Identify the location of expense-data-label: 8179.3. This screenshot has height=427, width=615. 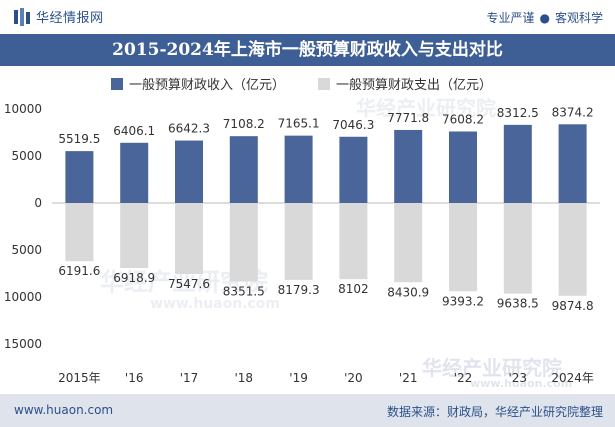
(299, 290).